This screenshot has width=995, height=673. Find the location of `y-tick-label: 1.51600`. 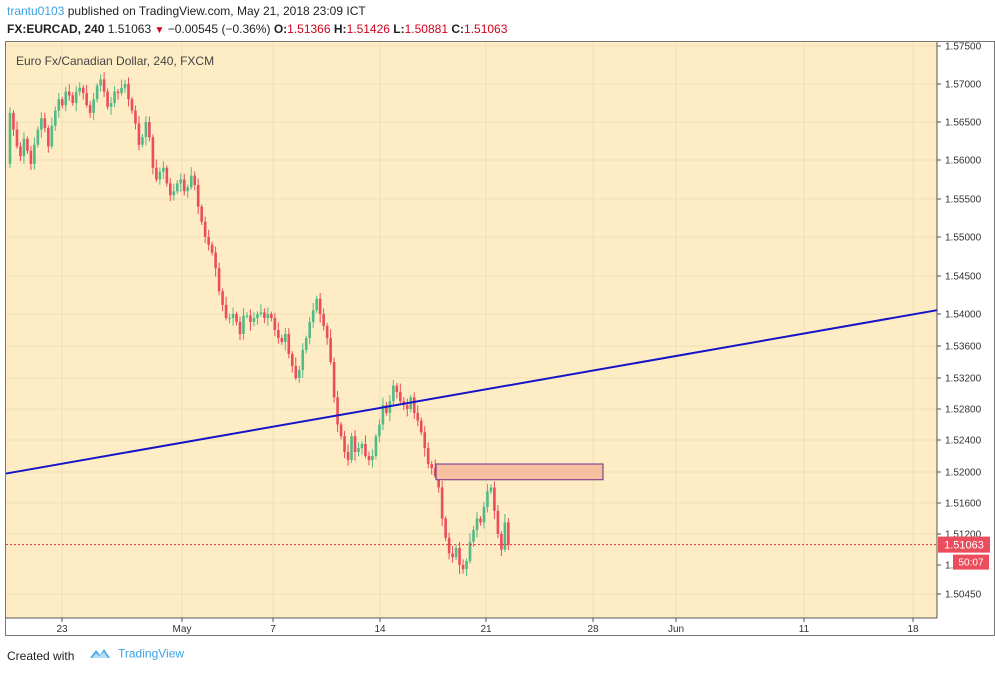

y-tick-label: 1.51600 is located at coordinates (963, 504).